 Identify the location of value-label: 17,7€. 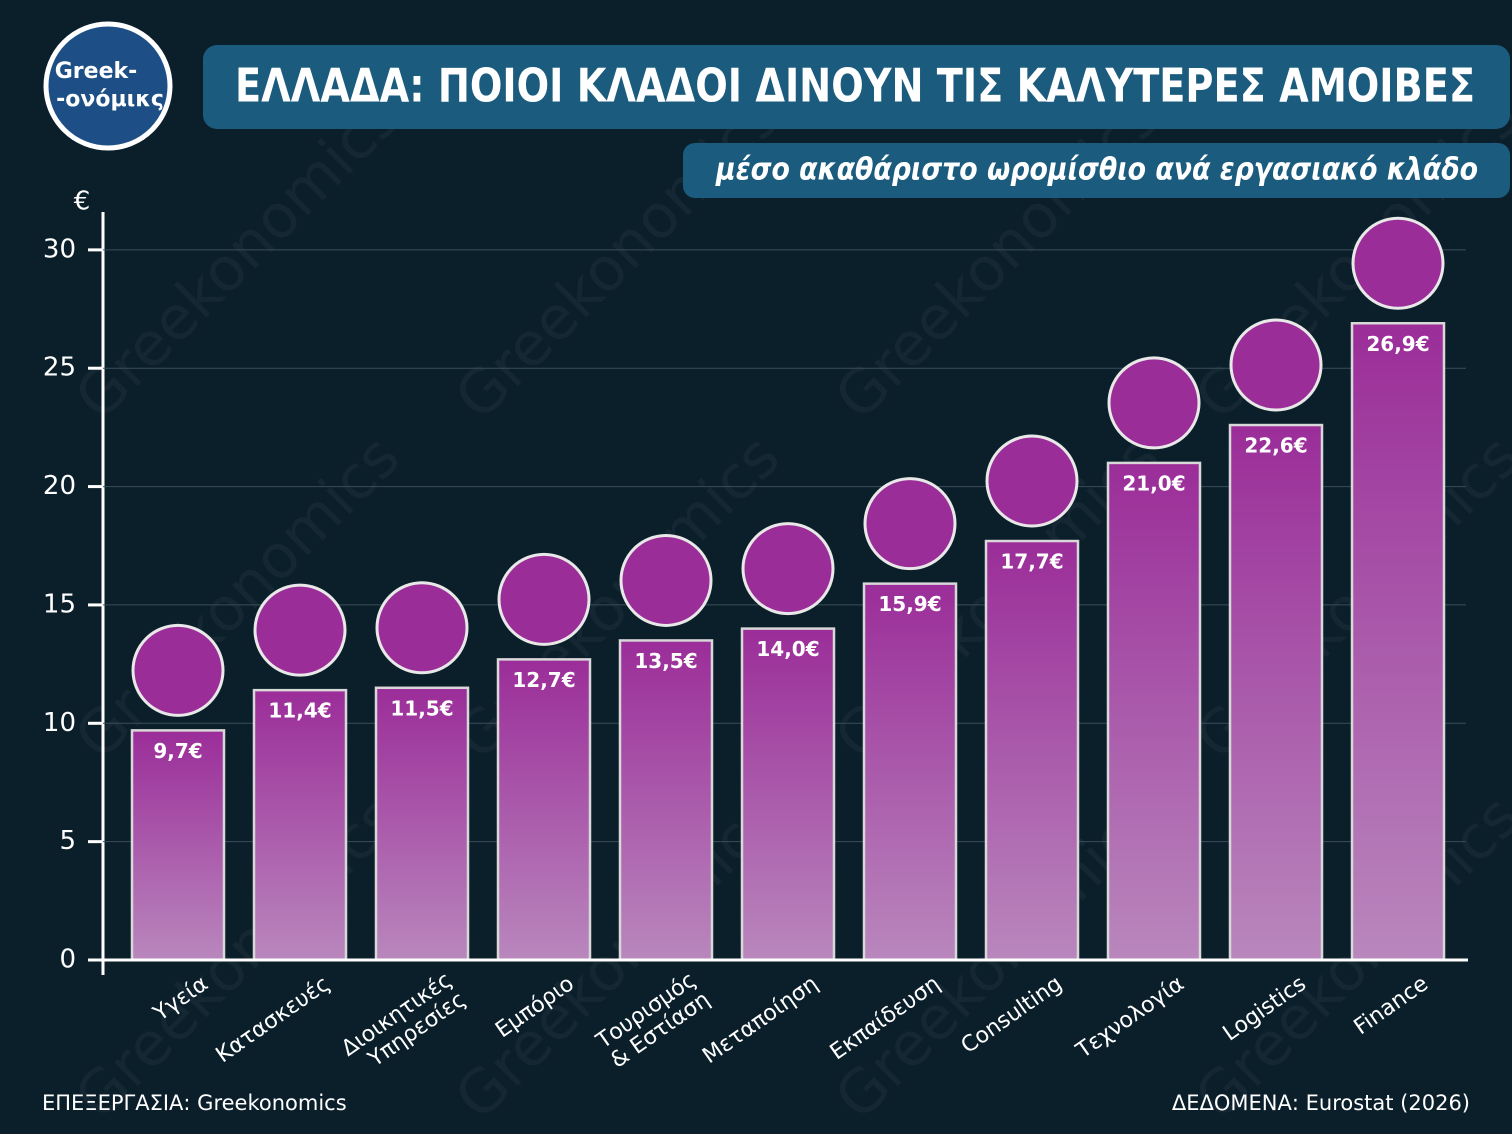
(1031, 562).